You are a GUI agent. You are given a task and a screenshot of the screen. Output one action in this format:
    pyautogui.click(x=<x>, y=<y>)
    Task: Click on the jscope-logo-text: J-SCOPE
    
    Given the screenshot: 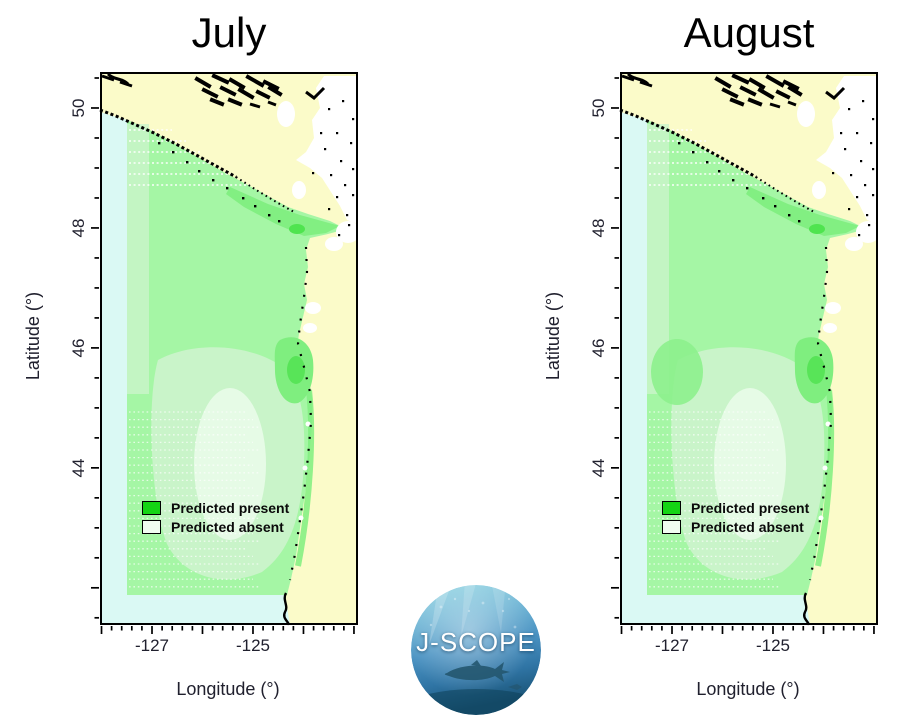 What is the action you would take?
    pyautogui.click(x=476, y=642)
    